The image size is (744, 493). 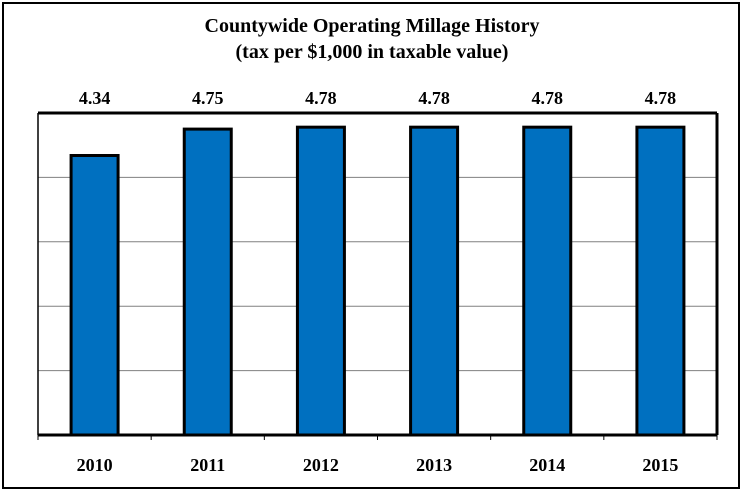 What do you see at coordinates (661, 98) in the screenshot?
I see `data-label-2015: 4.78` at bounding box center [661, 98].